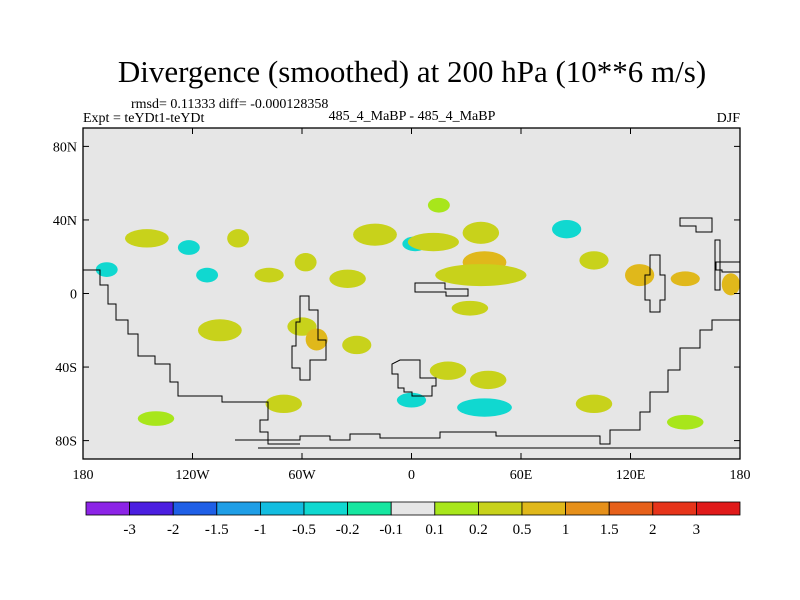  What do you see at coordinates (302, 475) in the screenshot?
I see `x-tick-label-2: 60W` at bounding box center [302, 475].